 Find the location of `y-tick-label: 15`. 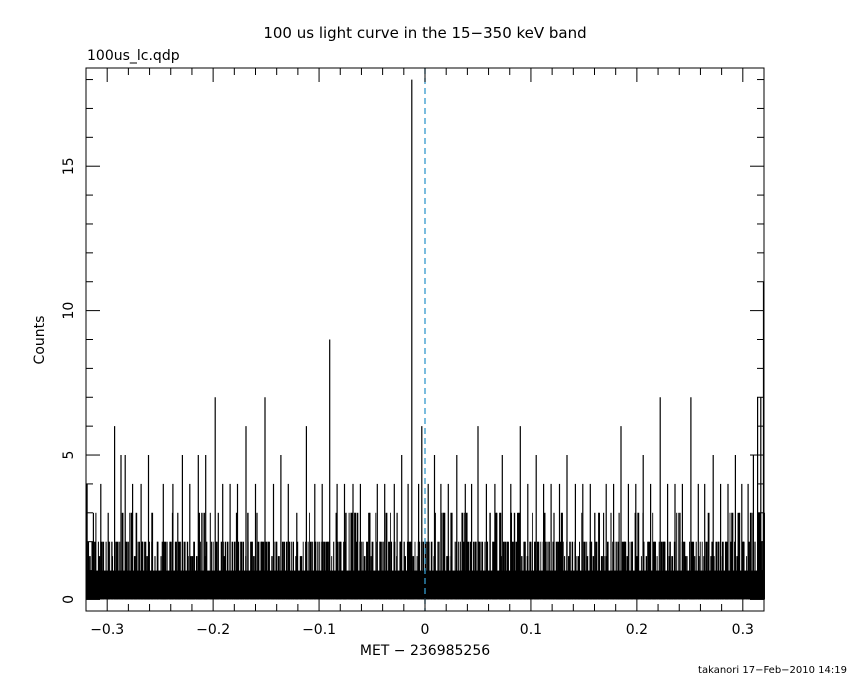

y-tick-label: 15 is located at coordinates (69, 166).